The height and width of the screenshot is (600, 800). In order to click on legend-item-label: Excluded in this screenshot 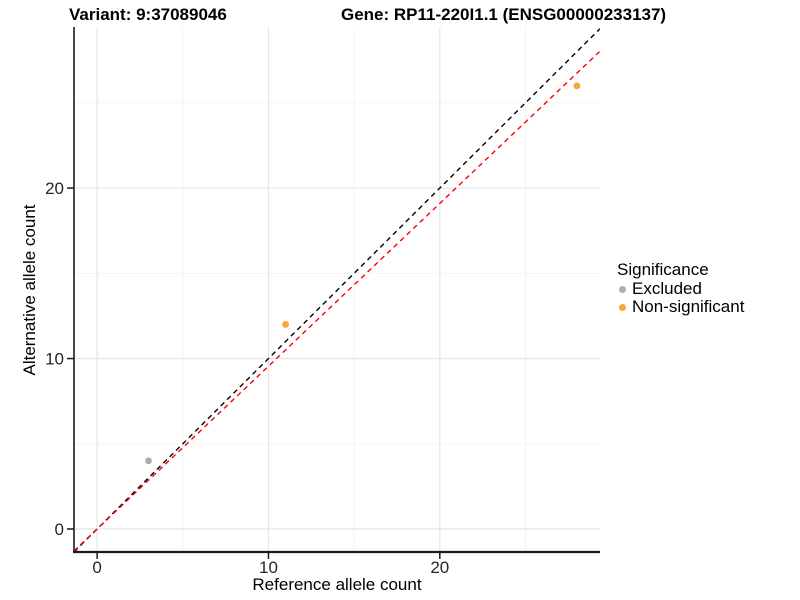, I will do `click(667, 288)`.